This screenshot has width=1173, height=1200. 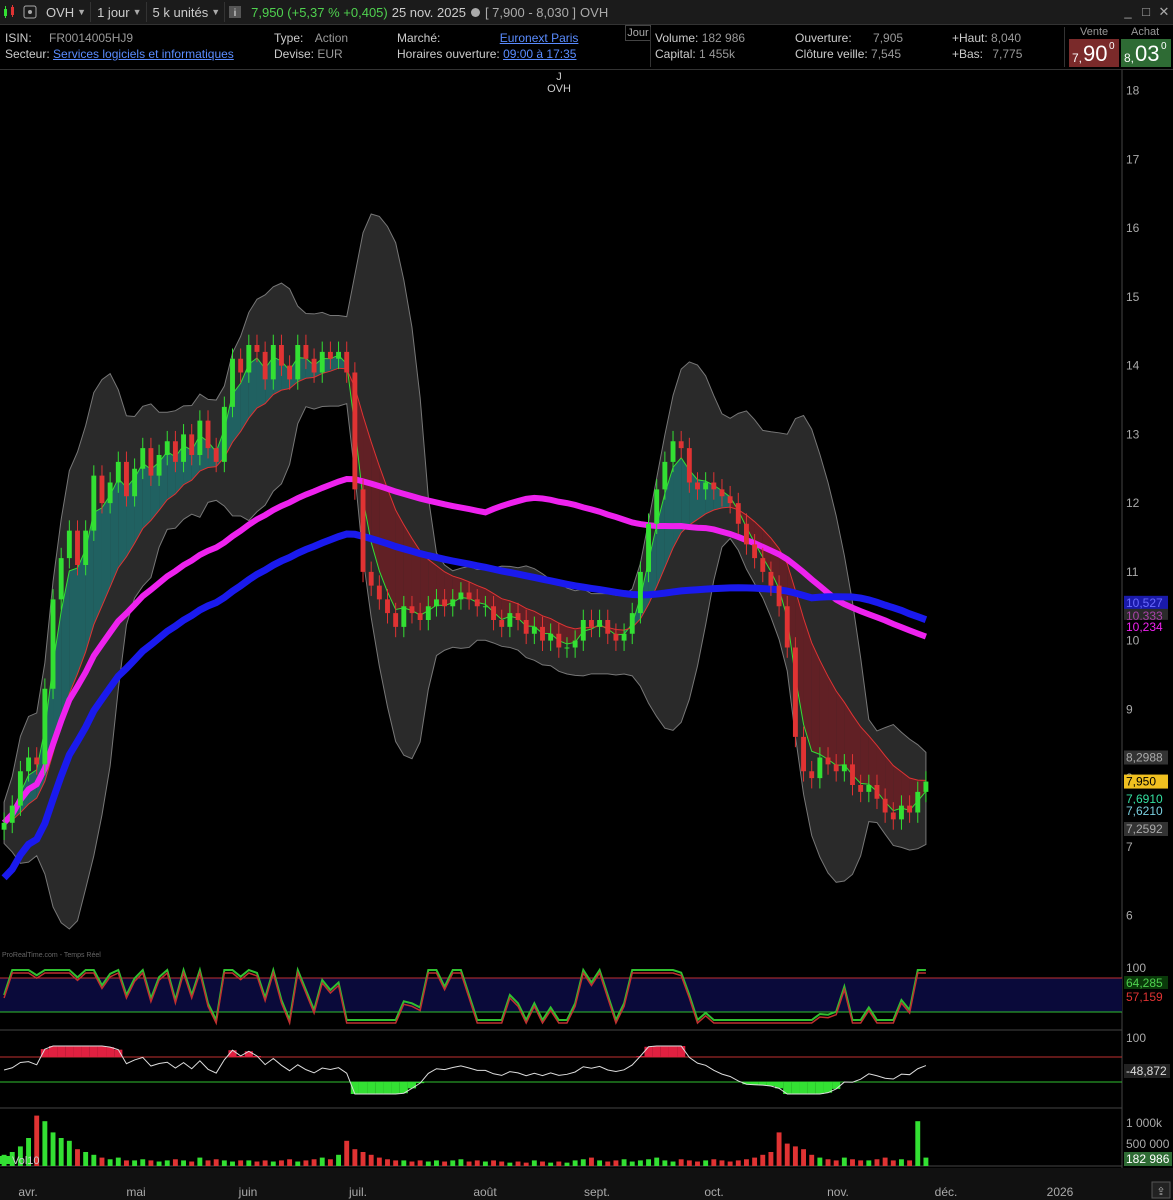 I want to click on marker-letter: J, so click(x=559, y=77).